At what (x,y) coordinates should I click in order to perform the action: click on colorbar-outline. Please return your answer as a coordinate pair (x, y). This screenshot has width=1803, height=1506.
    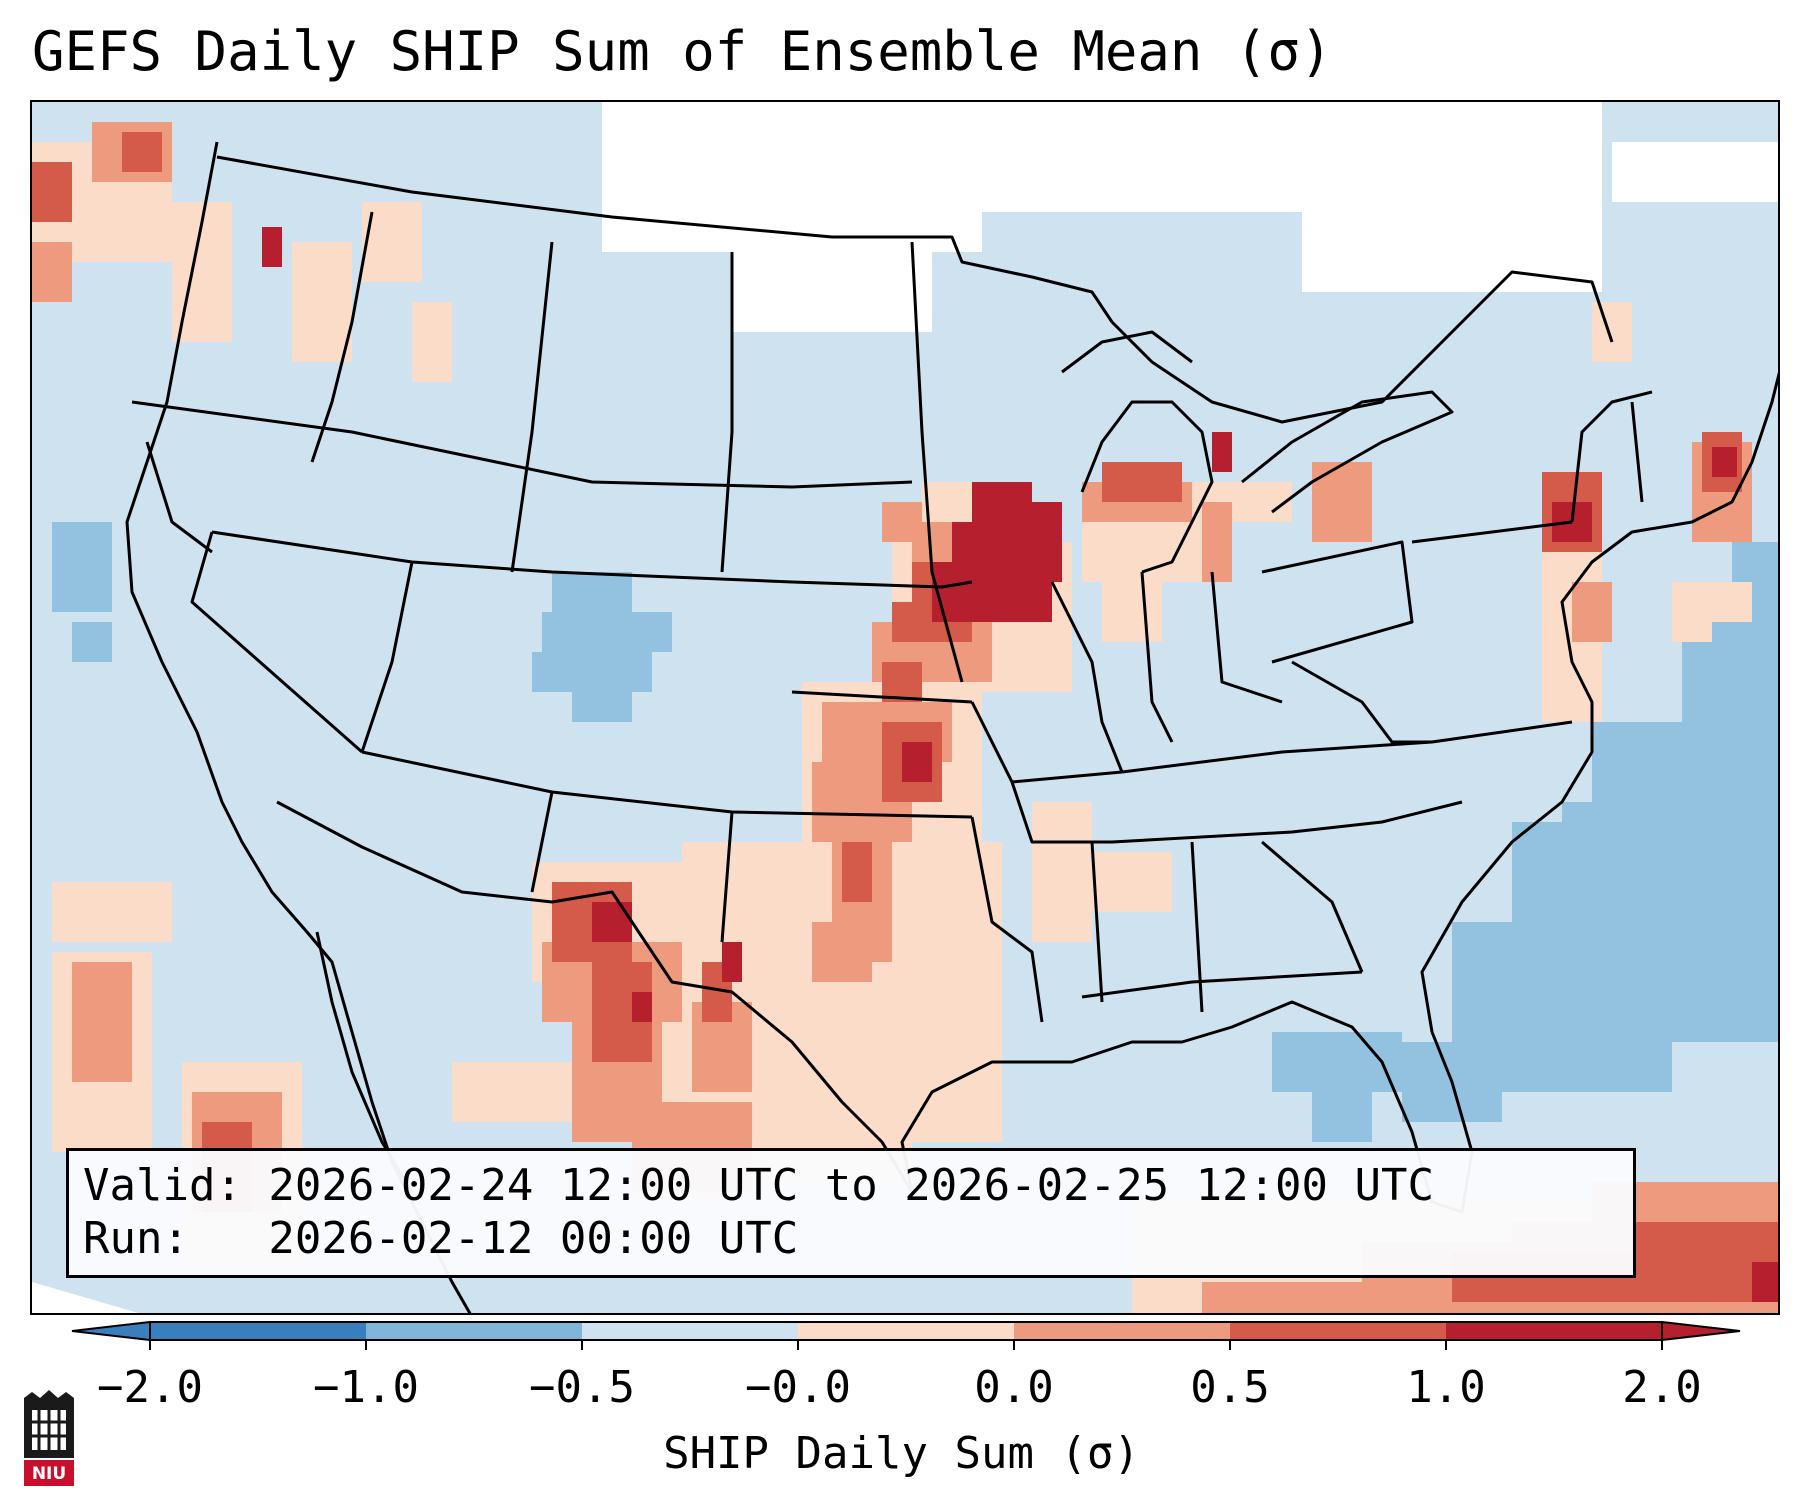
    Looking at the image, I should click on (906, 1331).